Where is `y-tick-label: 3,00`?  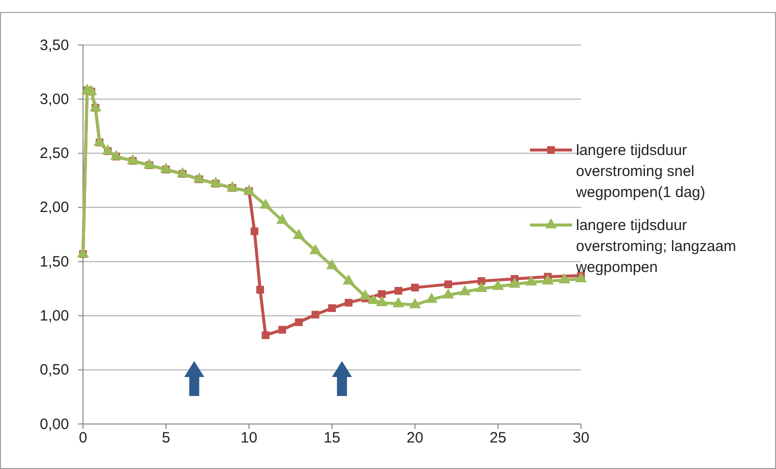
y-tick-label: 3,00 is located at coordinates (54, 99).